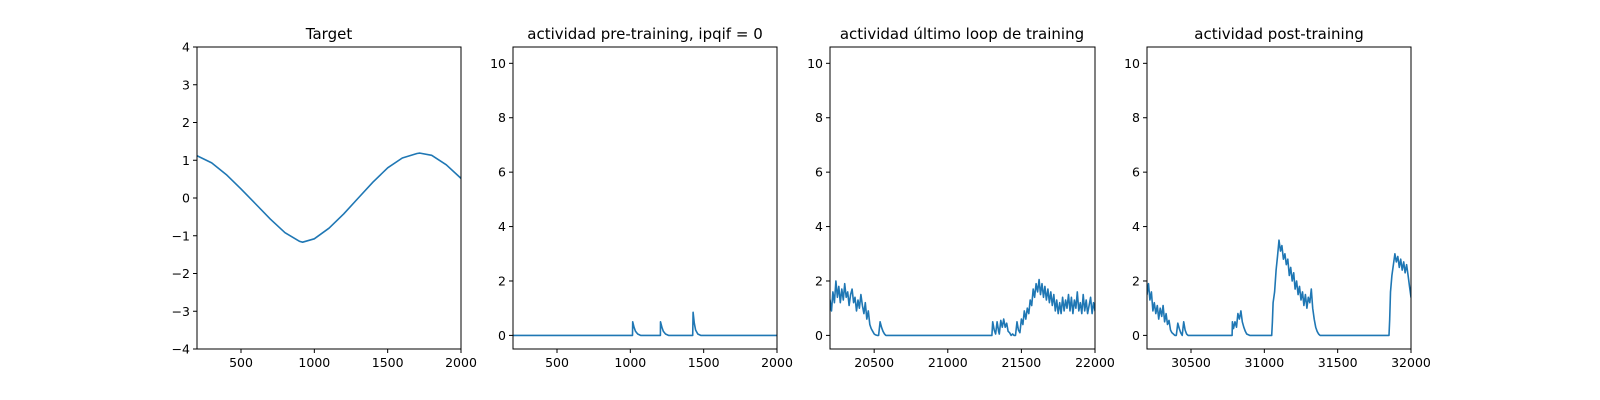 Image resolution: width=1600 pixels, height=400 pixels. What do you see at coordinates (1022, 362) in the screenshot?
I see `x-tick-label: 21500` at bounding box center [1022, 362].